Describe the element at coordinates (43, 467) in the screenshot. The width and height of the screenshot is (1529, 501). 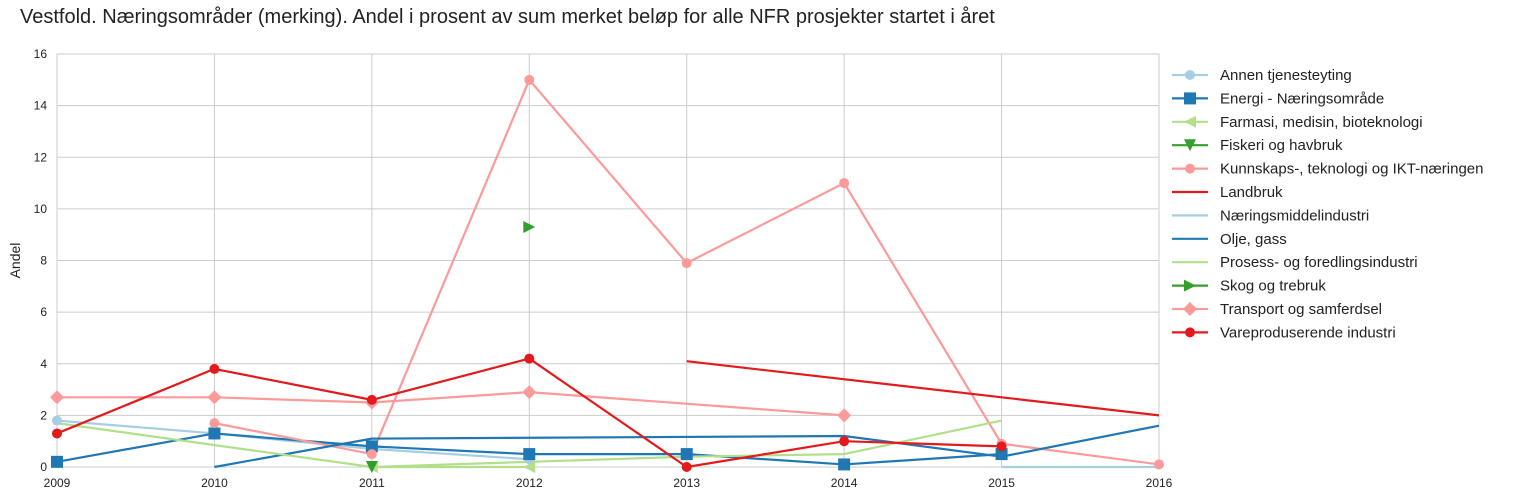
I see `y-tick-label: 0` at that location.